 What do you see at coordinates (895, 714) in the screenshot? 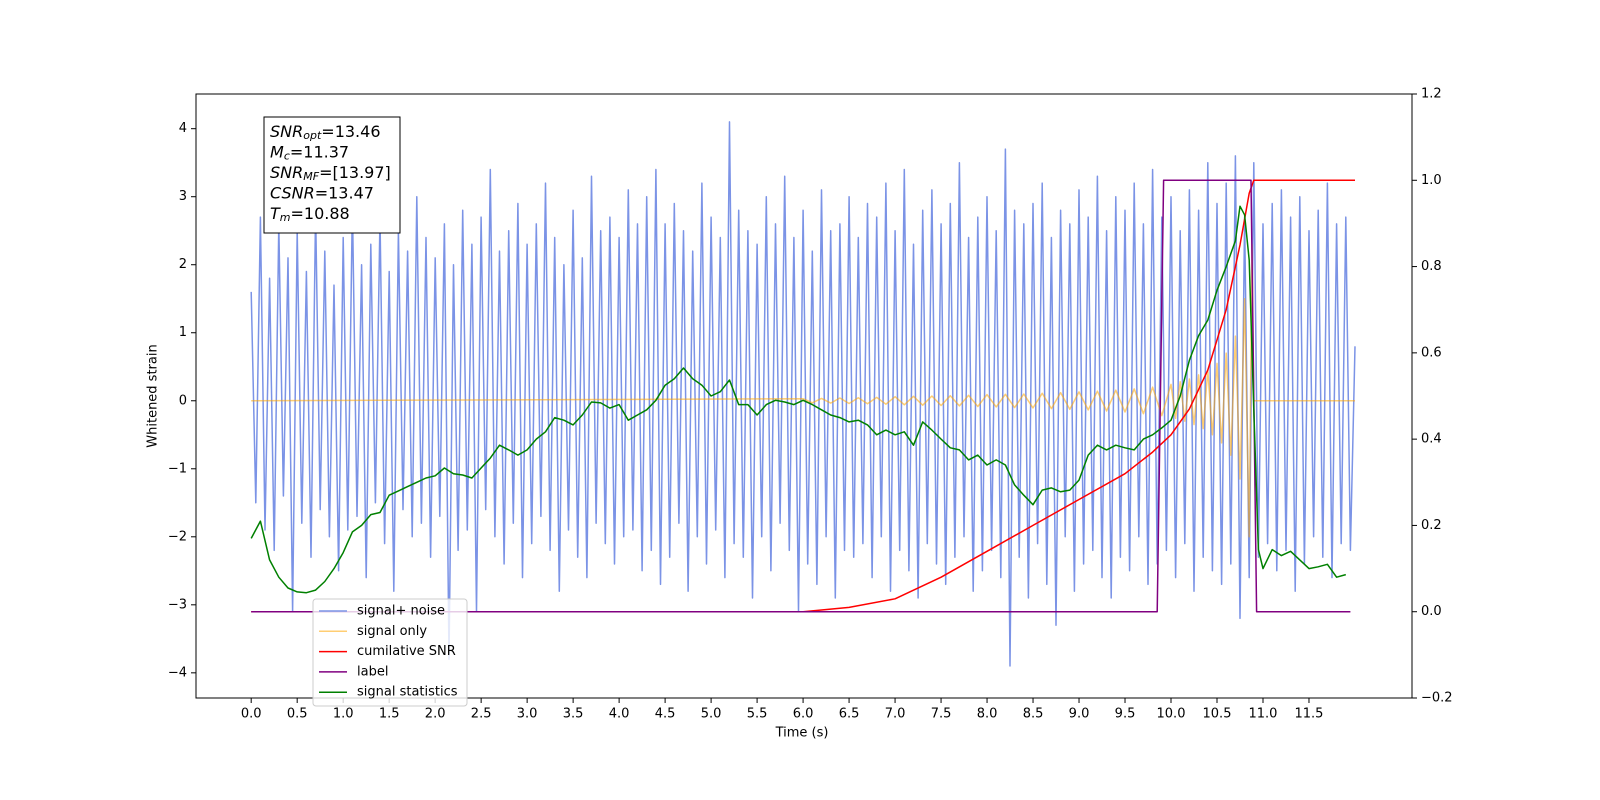
I see `x-tick-label: 7.0` at bounding box center [895, 714].